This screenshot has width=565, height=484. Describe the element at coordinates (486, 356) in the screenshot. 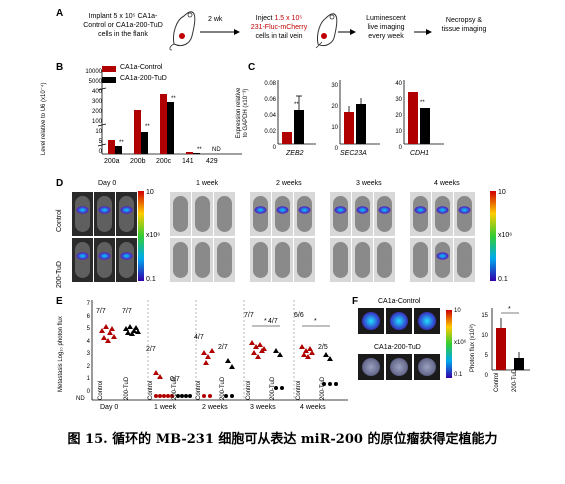

I see `ytick: 5` at that location.